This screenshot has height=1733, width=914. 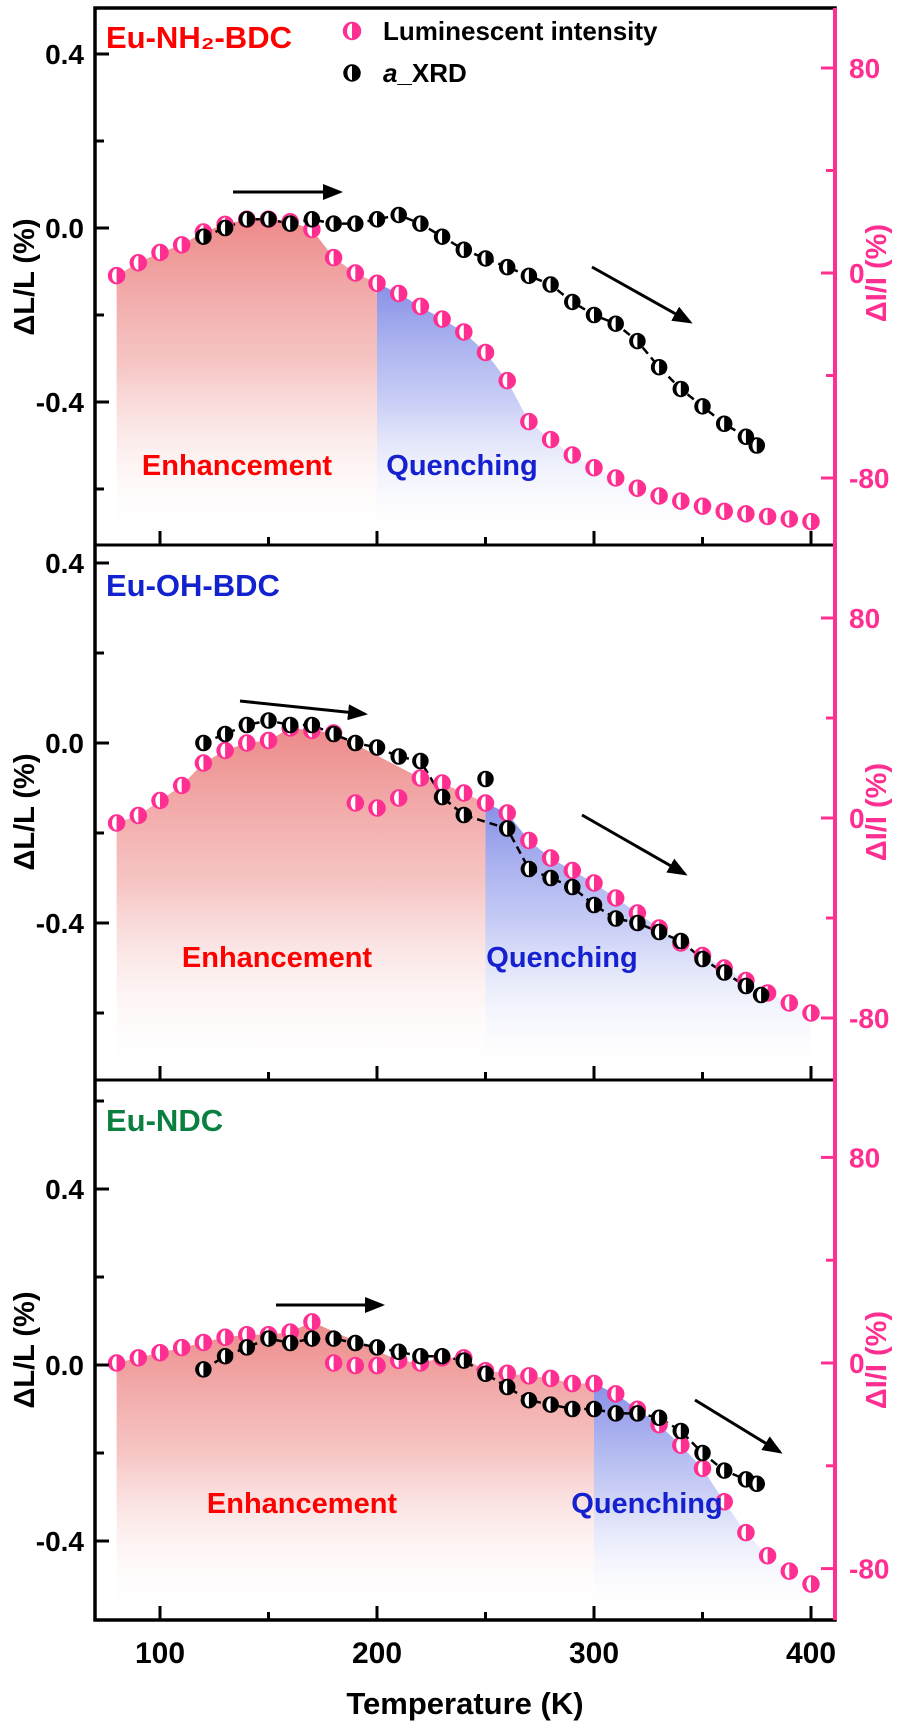 What do you see at coordinates (646, 1504) in the screenshot?
I see `quenching-label-panel3: Quenching` at bounding box center [646, 1504].